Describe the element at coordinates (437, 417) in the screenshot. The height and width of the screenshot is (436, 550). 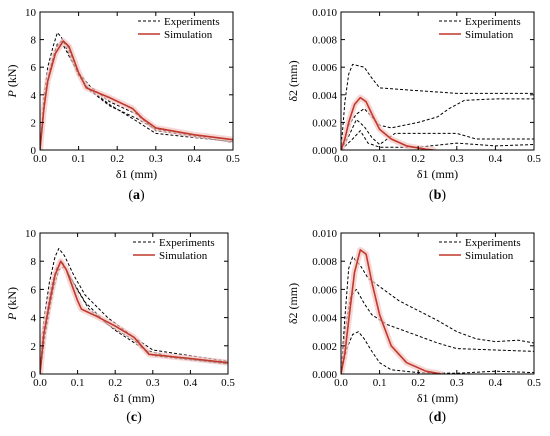
I see `panel-label: (d)` at that location.